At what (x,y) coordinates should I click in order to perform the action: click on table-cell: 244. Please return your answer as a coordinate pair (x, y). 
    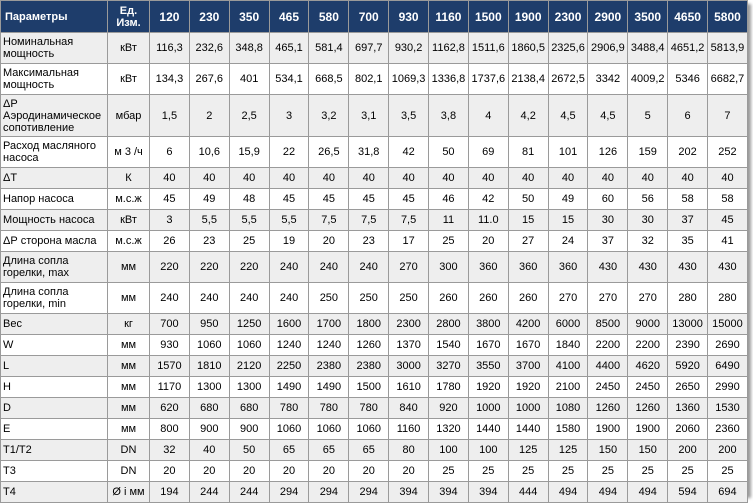
    Looking at the image, I should click on (209, 492).